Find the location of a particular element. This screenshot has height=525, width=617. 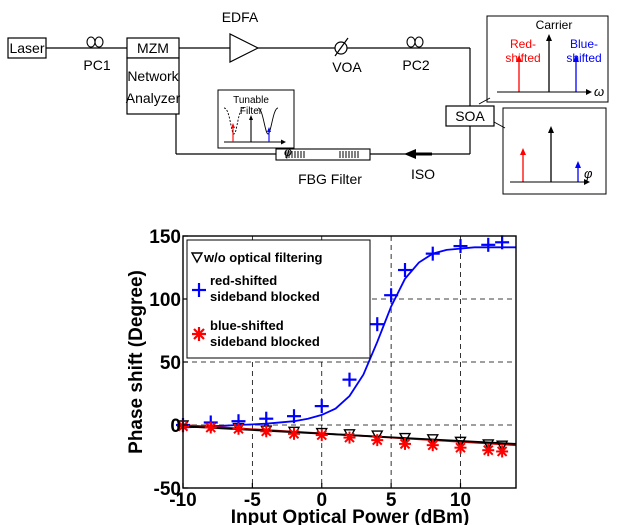

tunable-filter-inset is located at coordinates (256, 119).